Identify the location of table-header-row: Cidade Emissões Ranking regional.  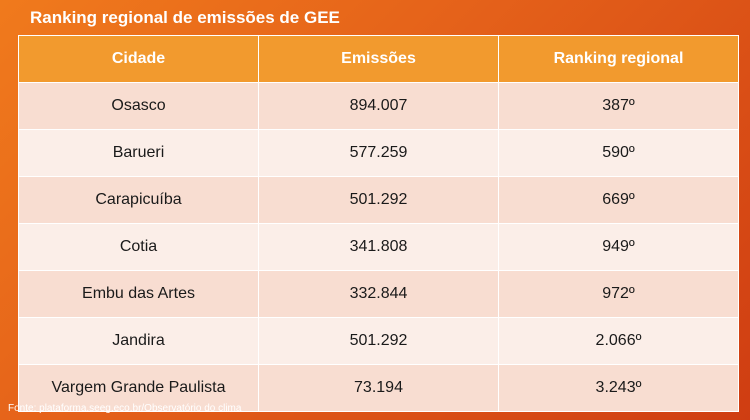
(378, 59).